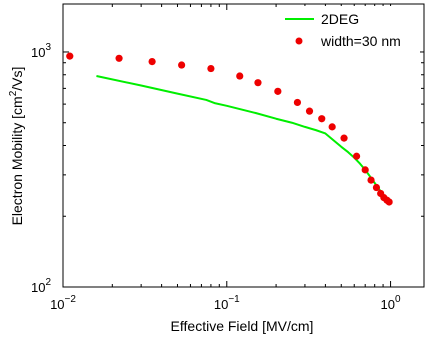 This screenshot has height=341, width=431. I want to click on y-tick-label: 10³, so click(41, 51).